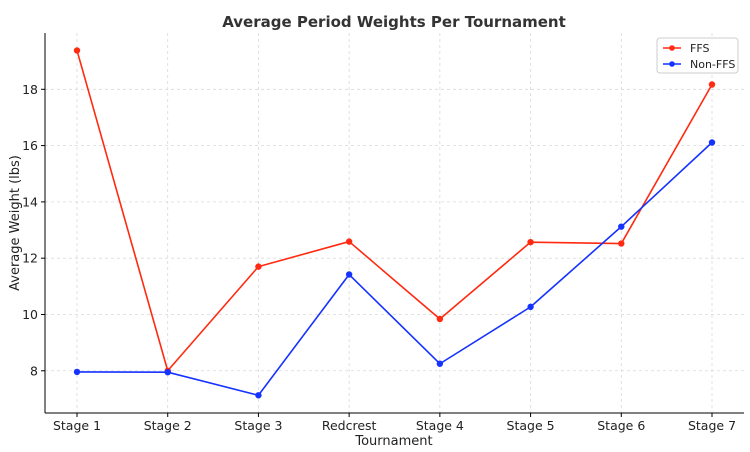  Describe the element at coordinates (393, 441) in the screenshot. I see `x-axis-label: Tournament` at that location.